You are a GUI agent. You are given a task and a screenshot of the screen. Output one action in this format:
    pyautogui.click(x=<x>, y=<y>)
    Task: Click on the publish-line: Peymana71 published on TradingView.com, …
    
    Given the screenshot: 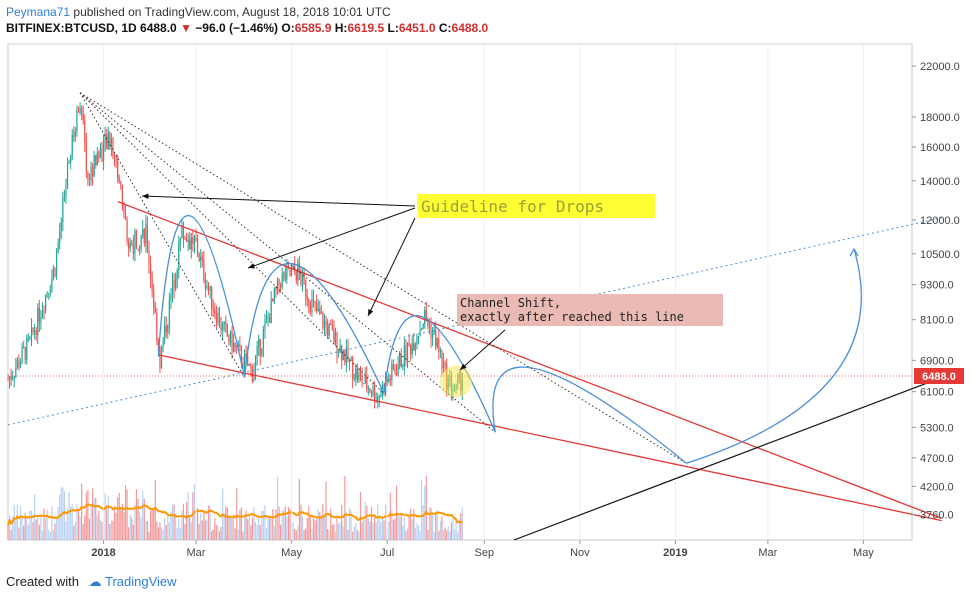 What is the action you would take?
    pyautogui.click(x=486, y=12)
    